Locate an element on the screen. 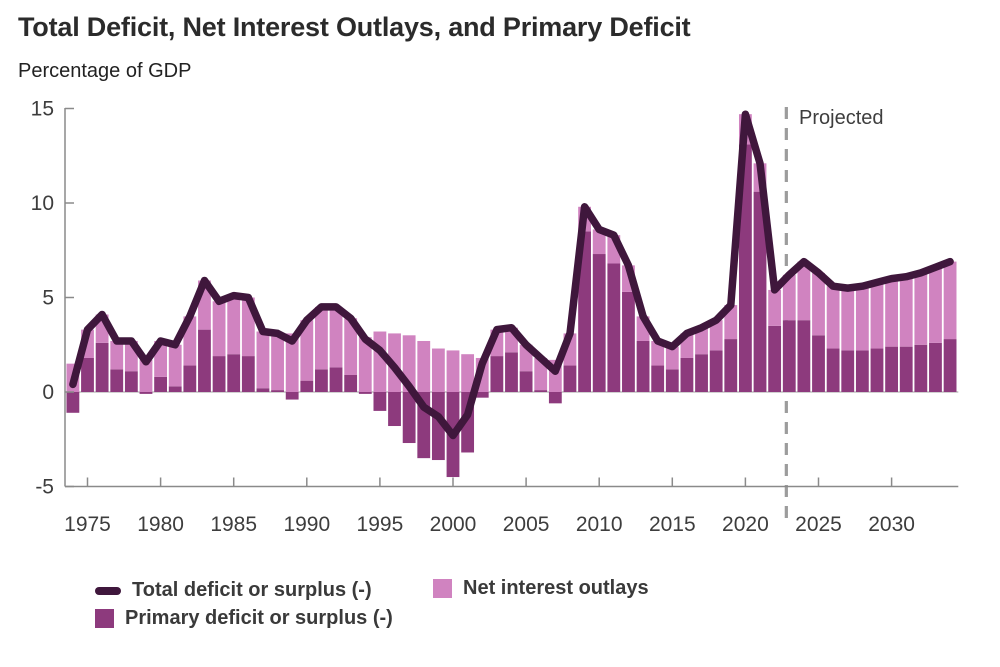 The height and width of the screenshot is (667, 1000). bar-primary-surplus-1997 is located at coordinates (409, 418).